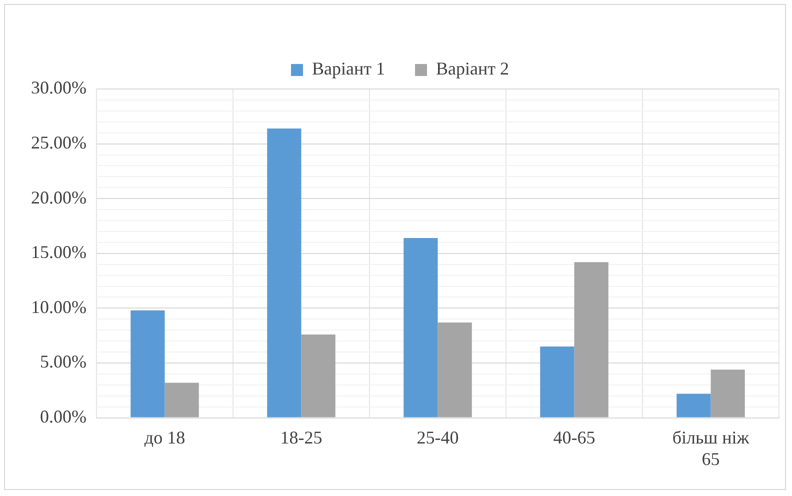 Image resolution: width=792 pixels, height=496 pixels. Describe the element at coordinates (348, 68) in the screenshot. I see `legend-label: Варіант 1` at that location.